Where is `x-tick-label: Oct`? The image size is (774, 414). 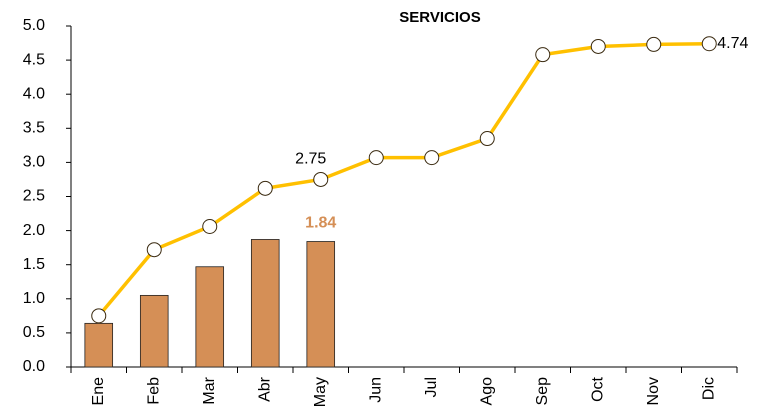 x-tick-label: Oct is located at coordinates (597, 388).